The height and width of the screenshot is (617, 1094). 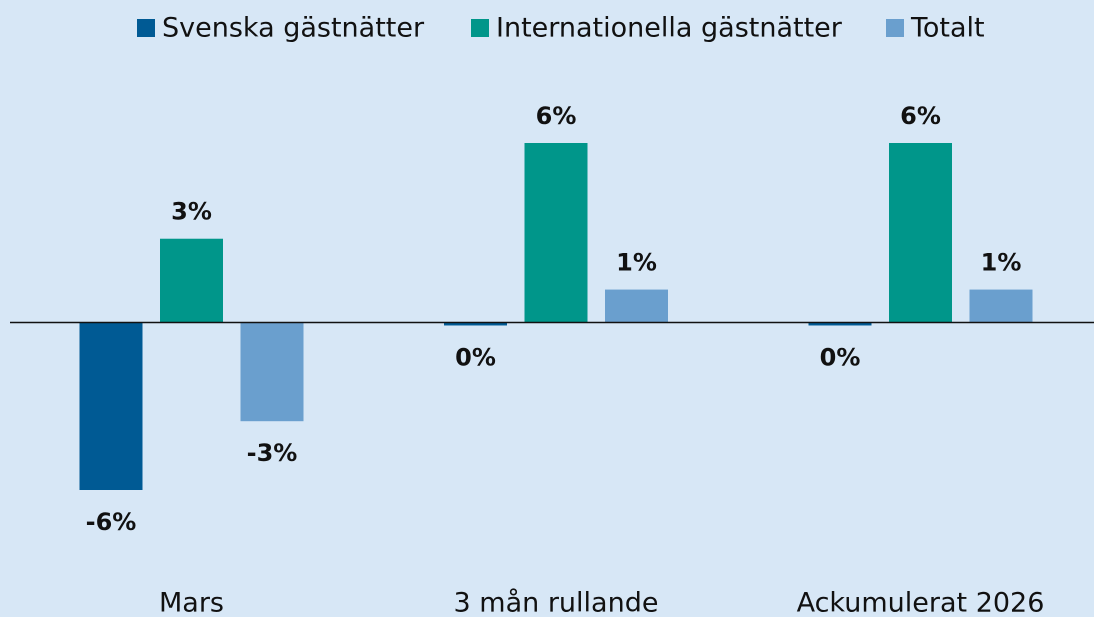 What do you see at coordinates (921, 602) in the screenshot?
I see `x-tick-label: Ackumulerat 2026` at bounding box center [921, 602].